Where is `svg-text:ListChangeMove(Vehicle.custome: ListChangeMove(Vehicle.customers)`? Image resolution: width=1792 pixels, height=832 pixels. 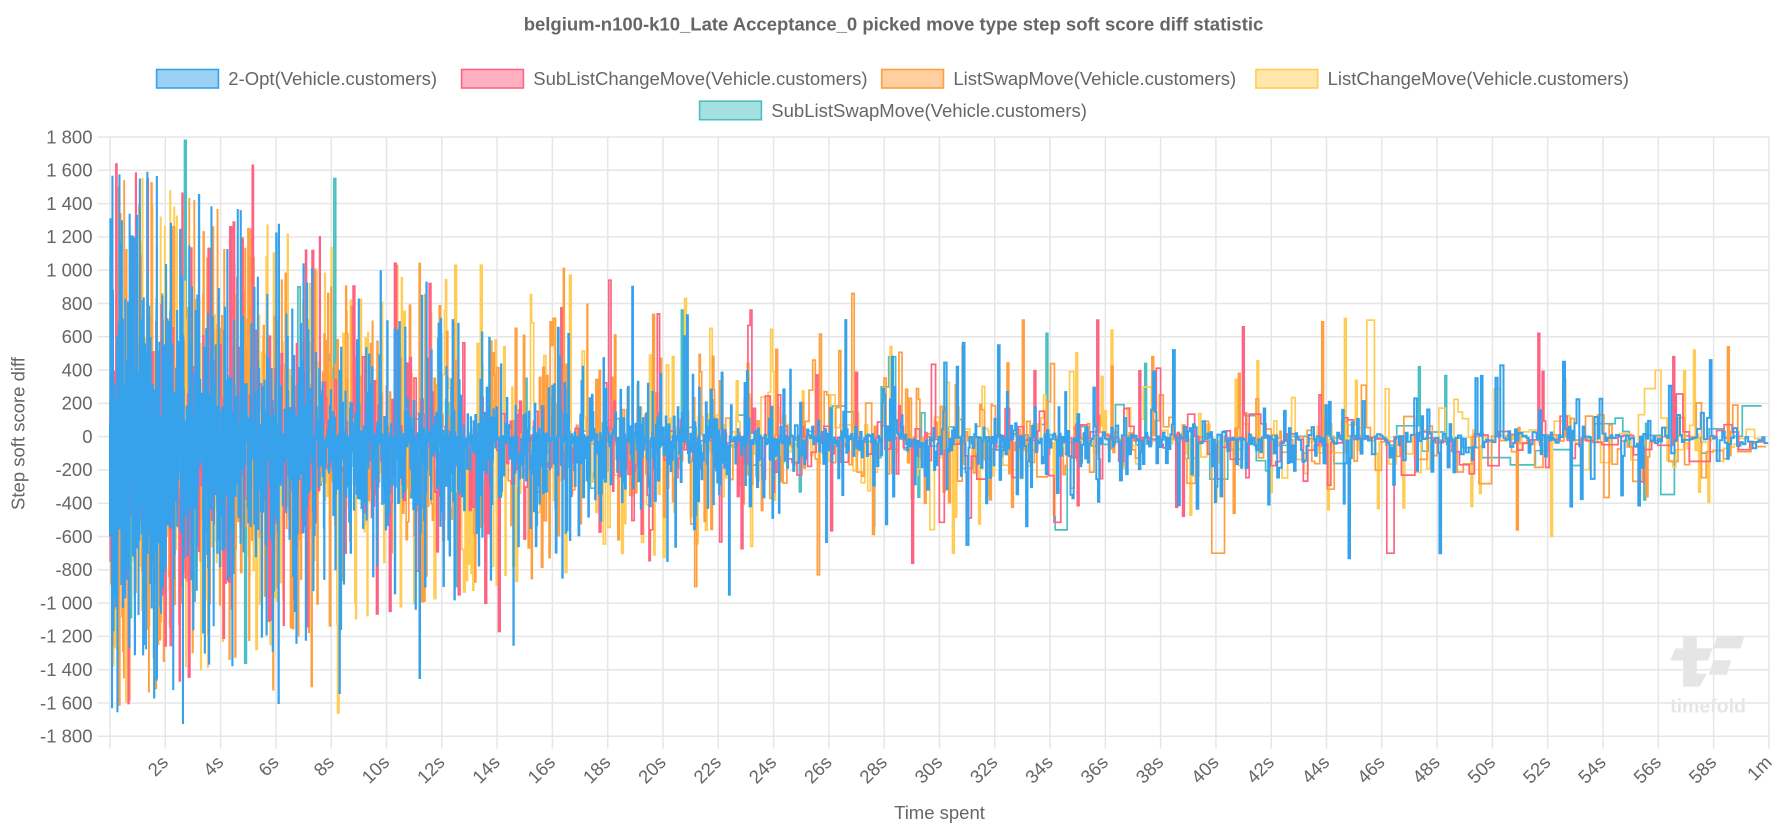
svg-text:ListChangeMove(Vehicle.custome: ListChangeMove(Vehicle.customers) is located at coordinates (1478, 78).